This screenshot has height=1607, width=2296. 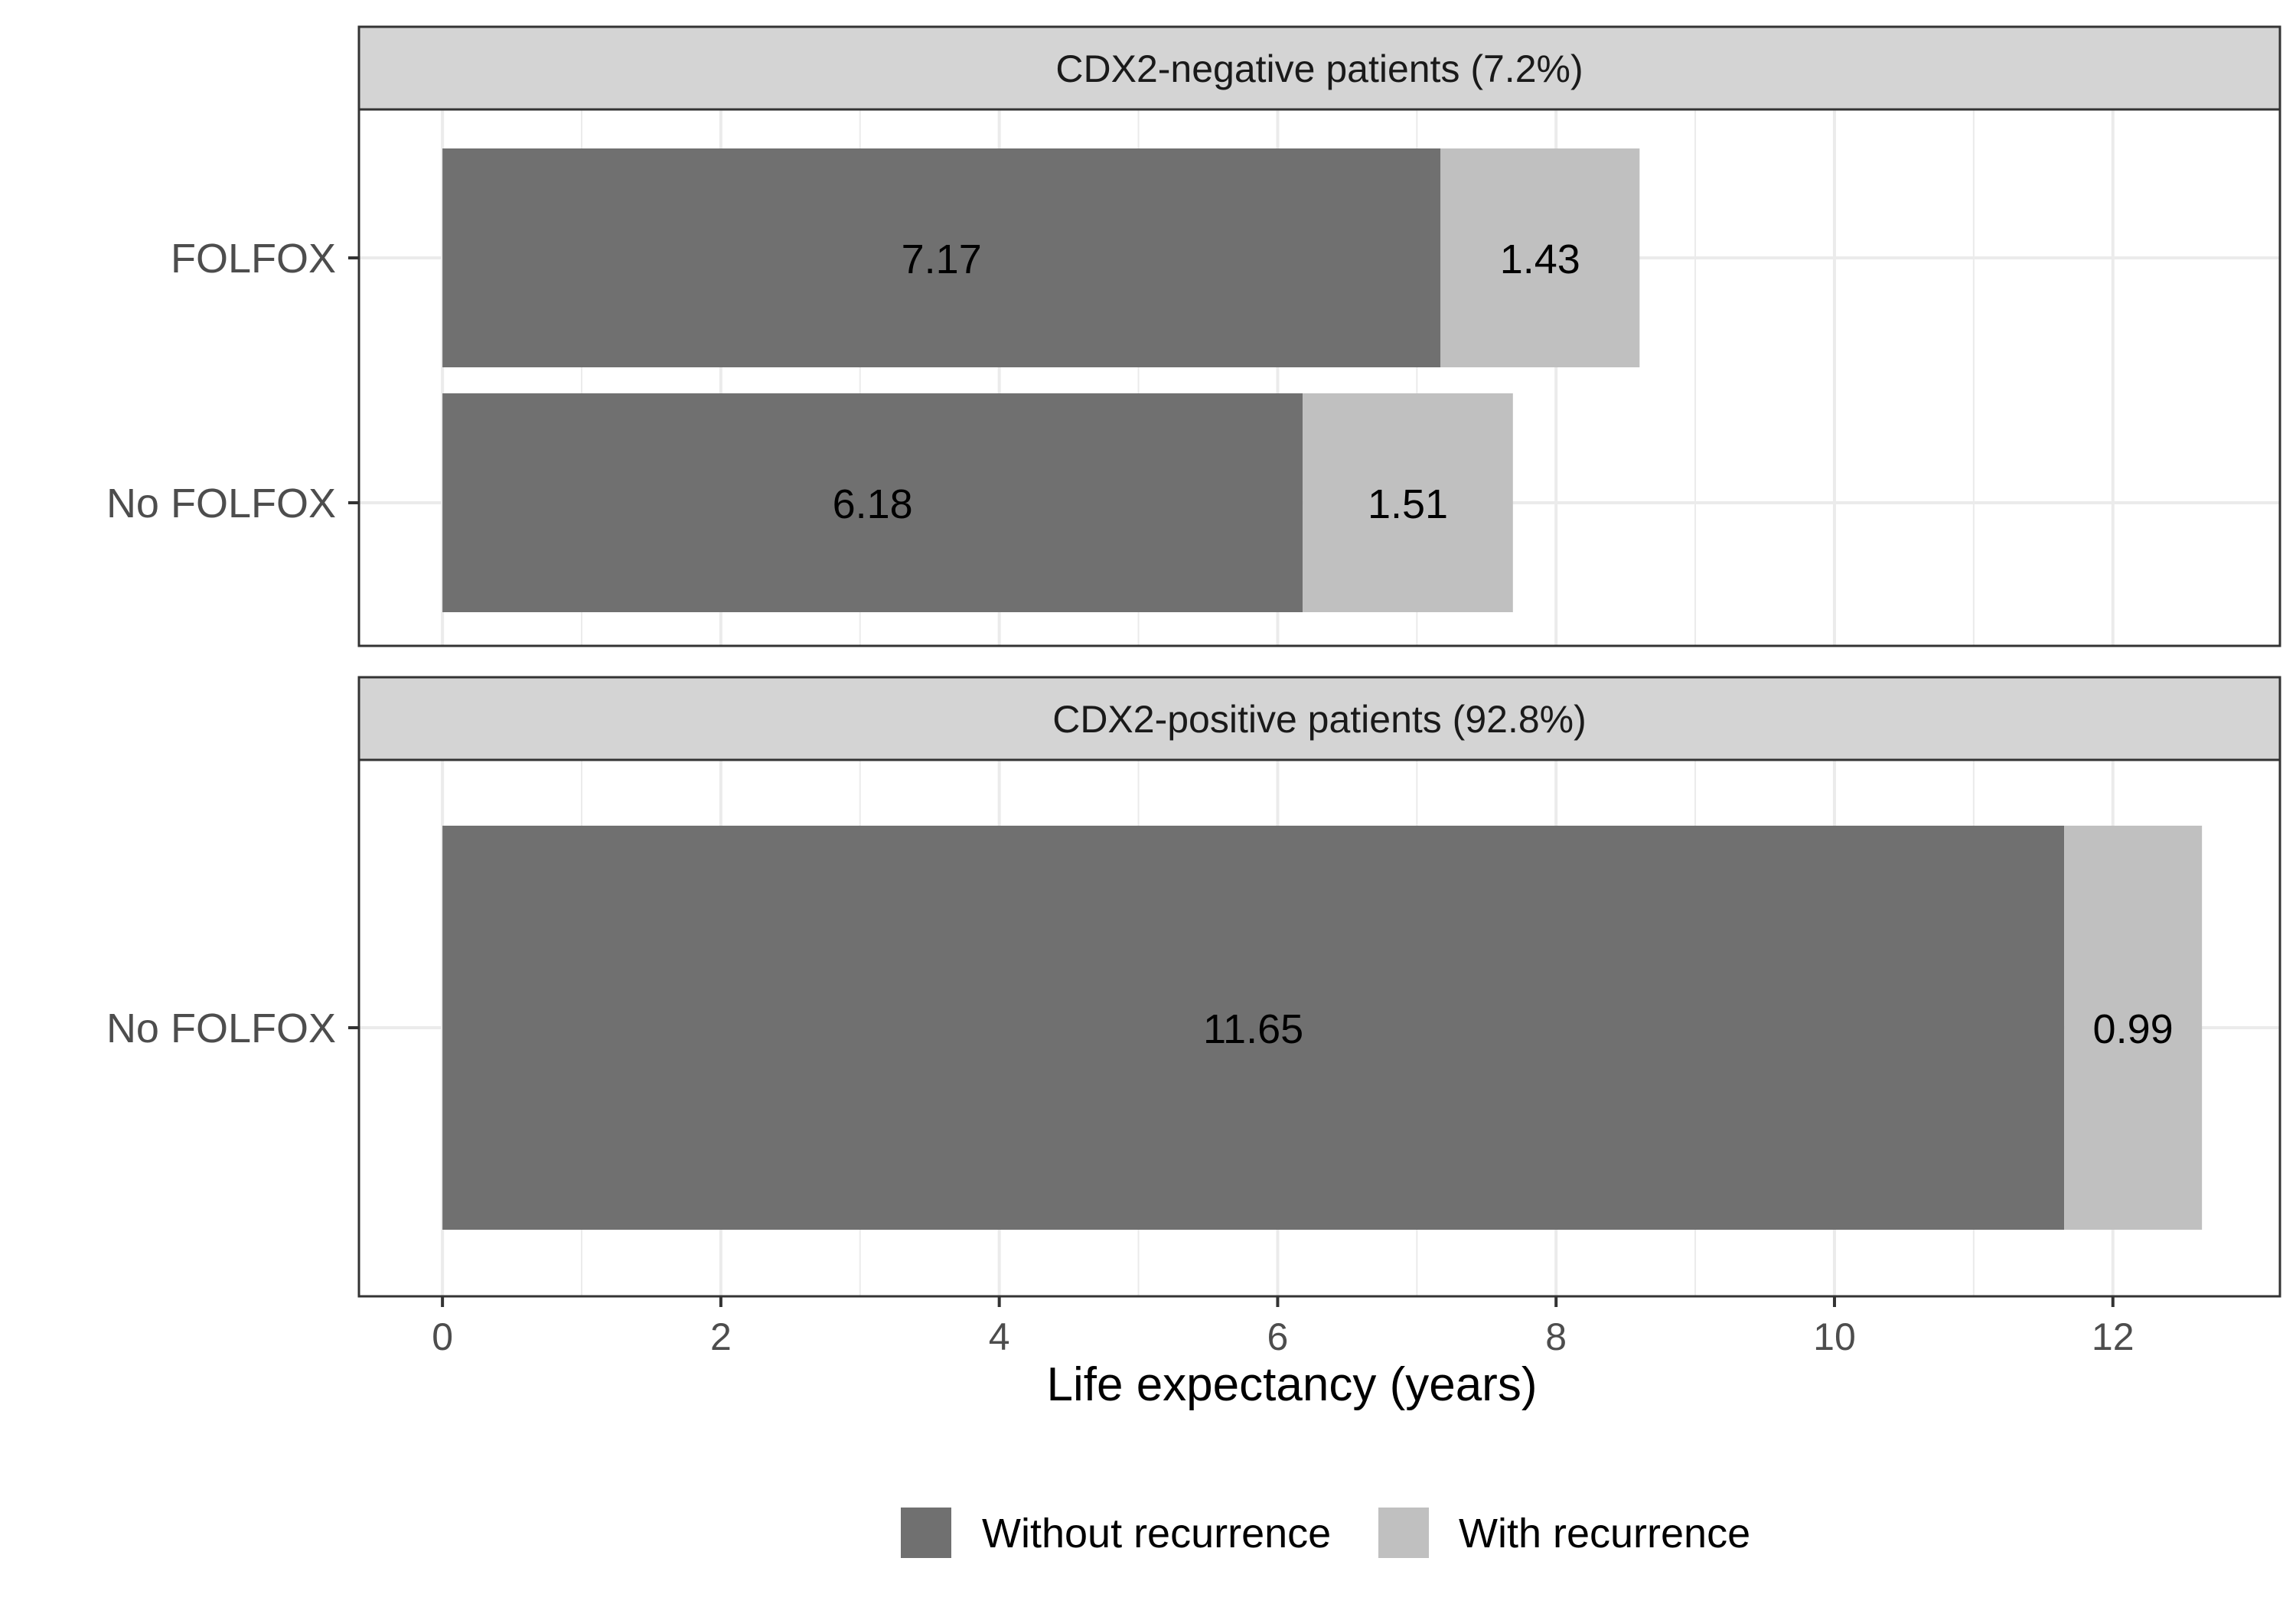 What do you see at coordinates (721, 1336) in the screenshot?
I see `x-tick-label: 2` at bounding box center [721, 1336].